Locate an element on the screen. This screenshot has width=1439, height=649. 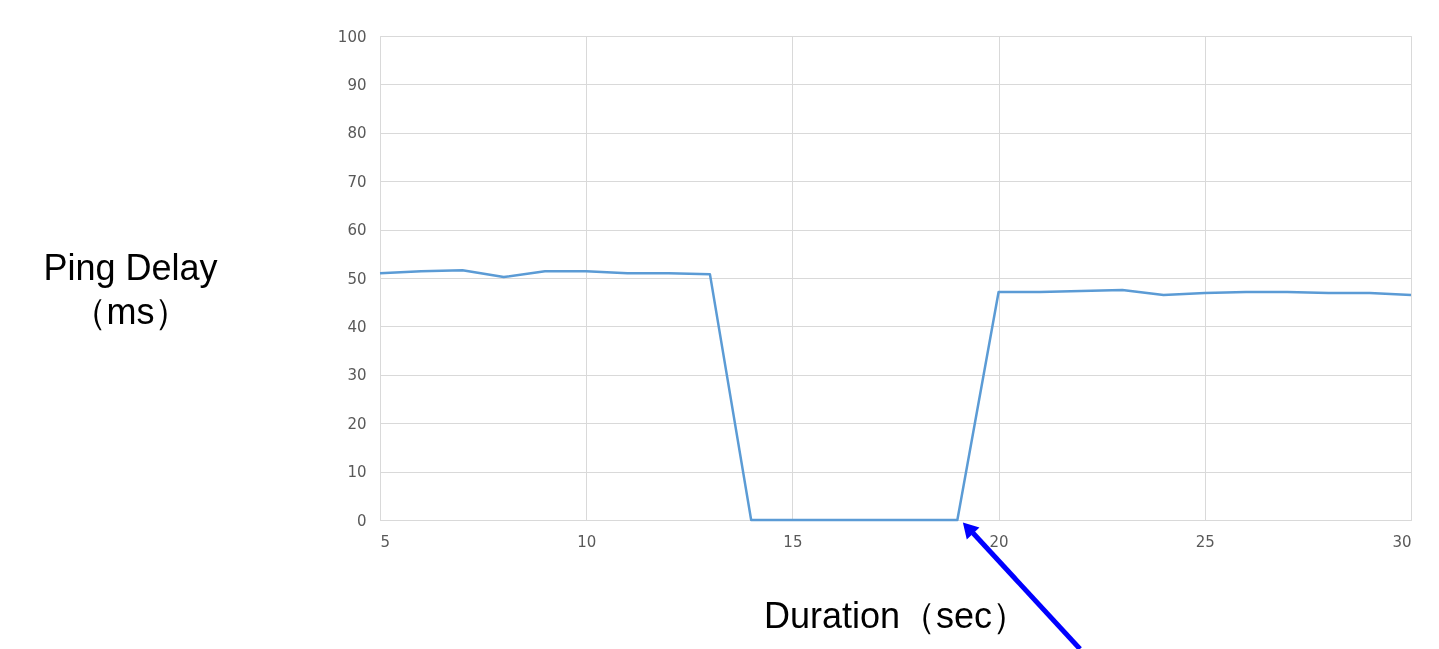
y-tick-label: 100 is located at coordinates (352, 36).